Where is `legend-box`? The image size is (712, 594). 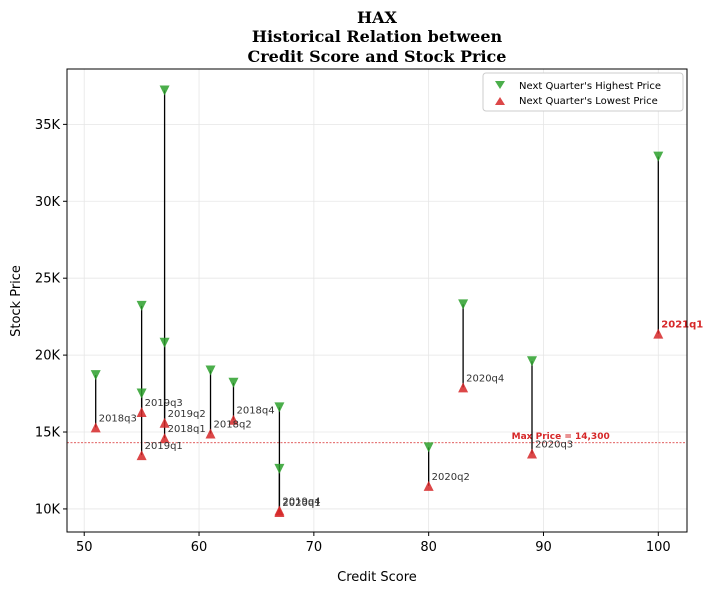 legend-box is located at coordinates (583, 92).